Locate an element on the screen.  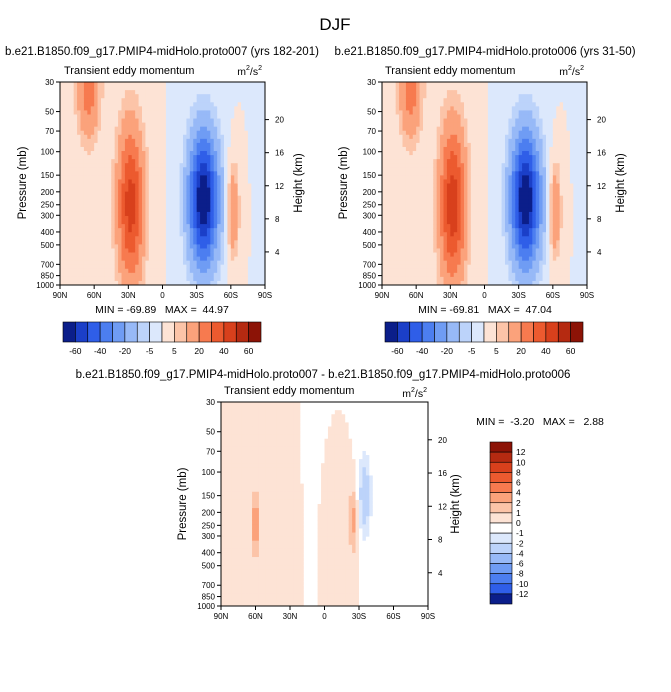
panel-1-colorbar: -60 -40 -20 -5 5 20 40 60 is located at coordinates (162, 338).